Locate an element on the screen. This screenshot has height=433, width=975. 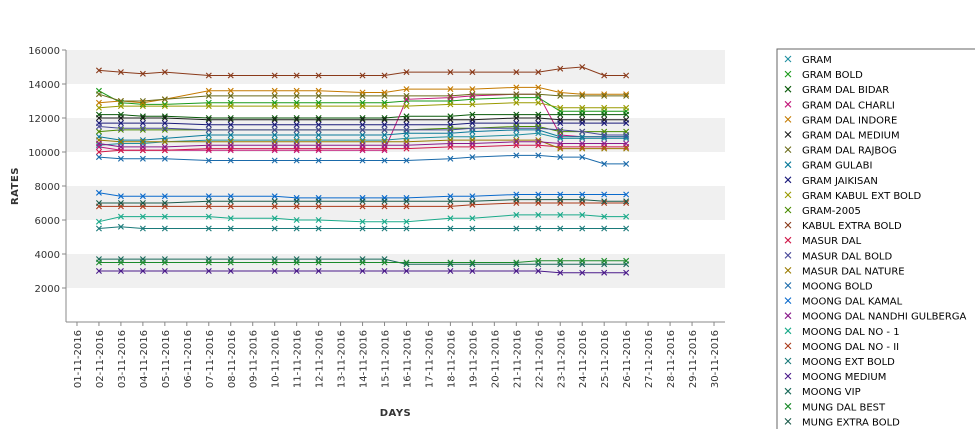
legend-item-gram-dal-charli: GRAM DAL CHARLI is located at coordinates (839, 105).